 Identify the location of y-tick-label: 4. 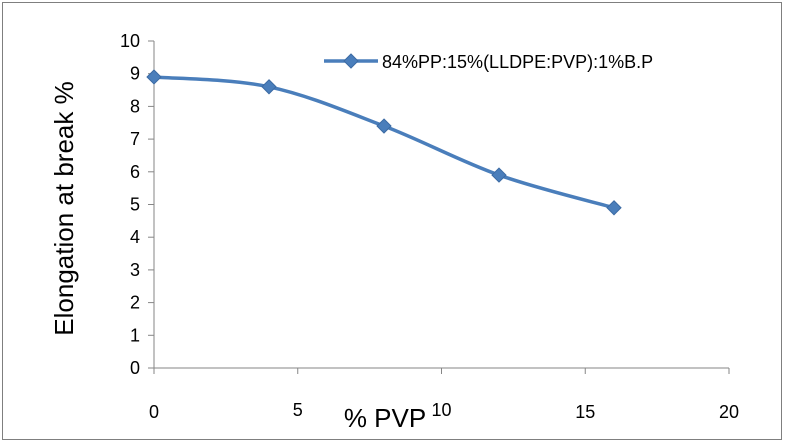
(135, 237).